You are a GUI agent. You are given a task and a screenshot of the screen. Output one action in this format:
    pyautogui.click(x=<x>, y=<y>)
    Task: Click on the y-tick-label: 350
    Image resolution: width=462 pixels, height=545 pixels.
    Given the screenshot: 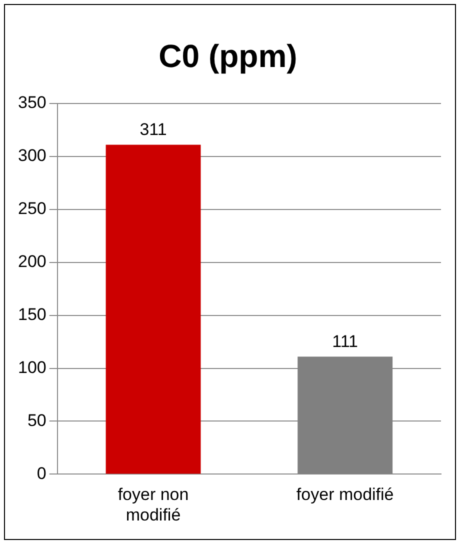 What is the action you would take?
    pyautogui.click(x=32, y=102)
    